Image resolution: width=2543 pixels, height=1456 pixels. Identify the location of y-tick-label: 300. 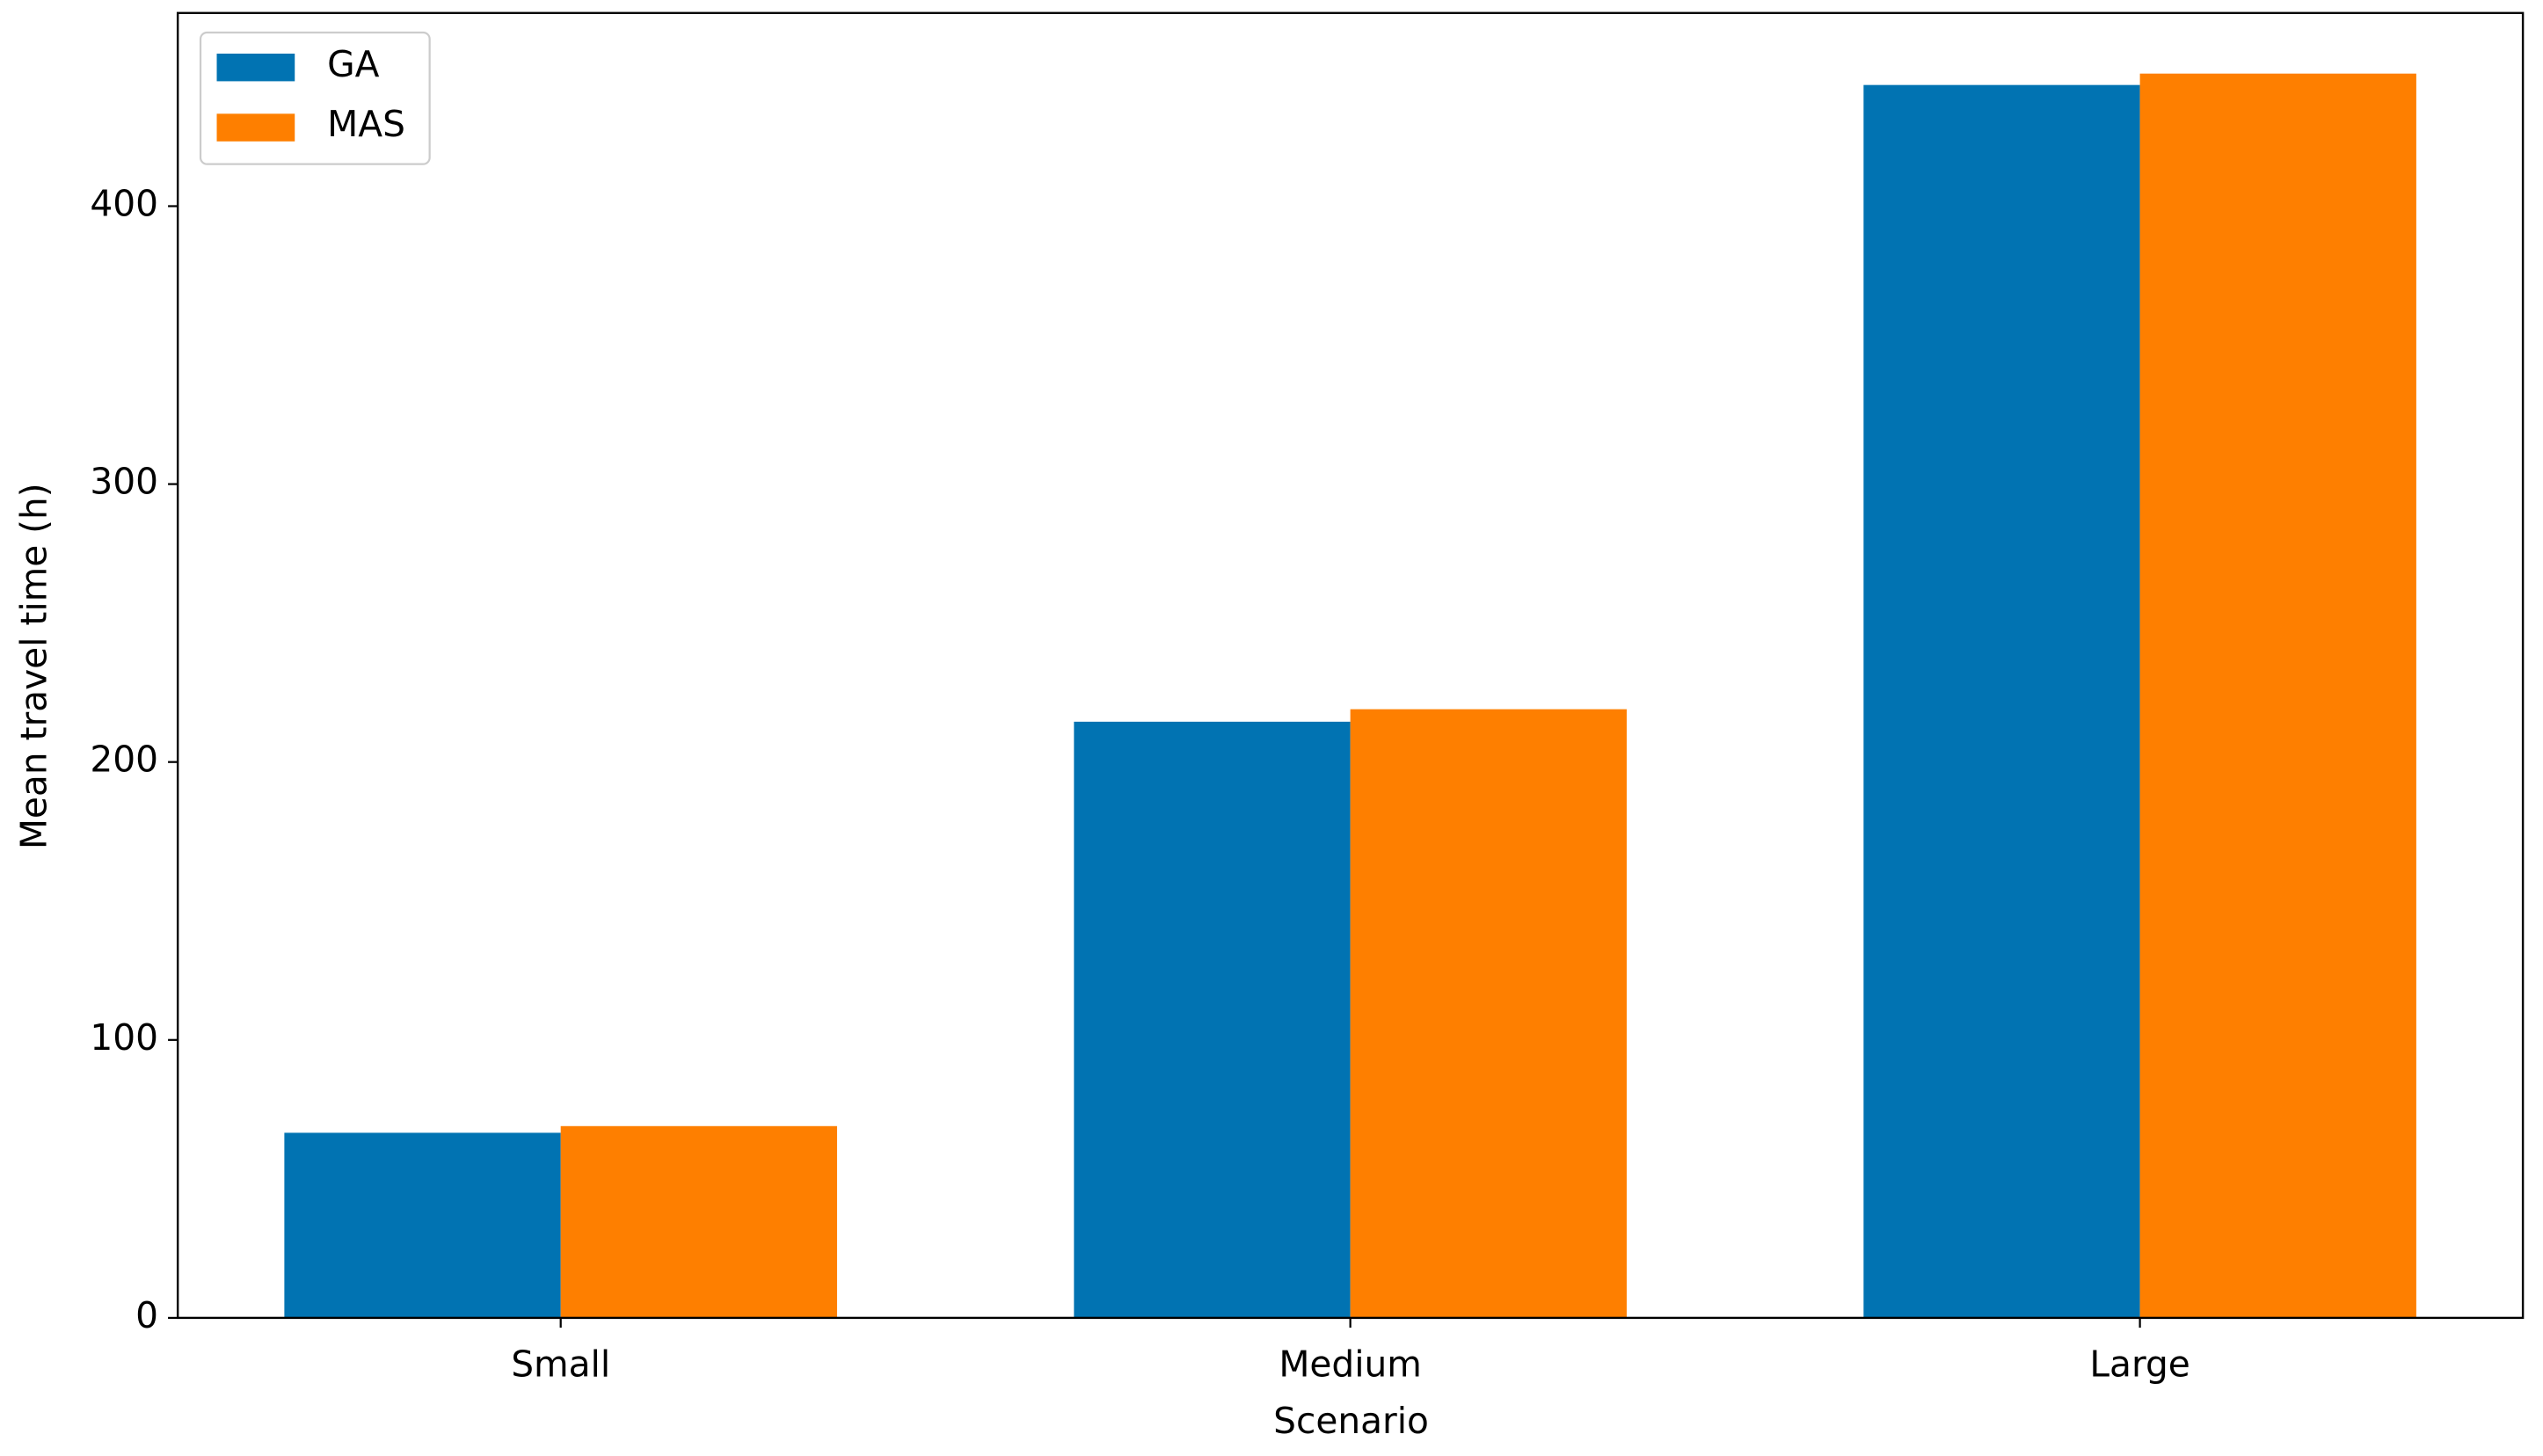
(124, 482).